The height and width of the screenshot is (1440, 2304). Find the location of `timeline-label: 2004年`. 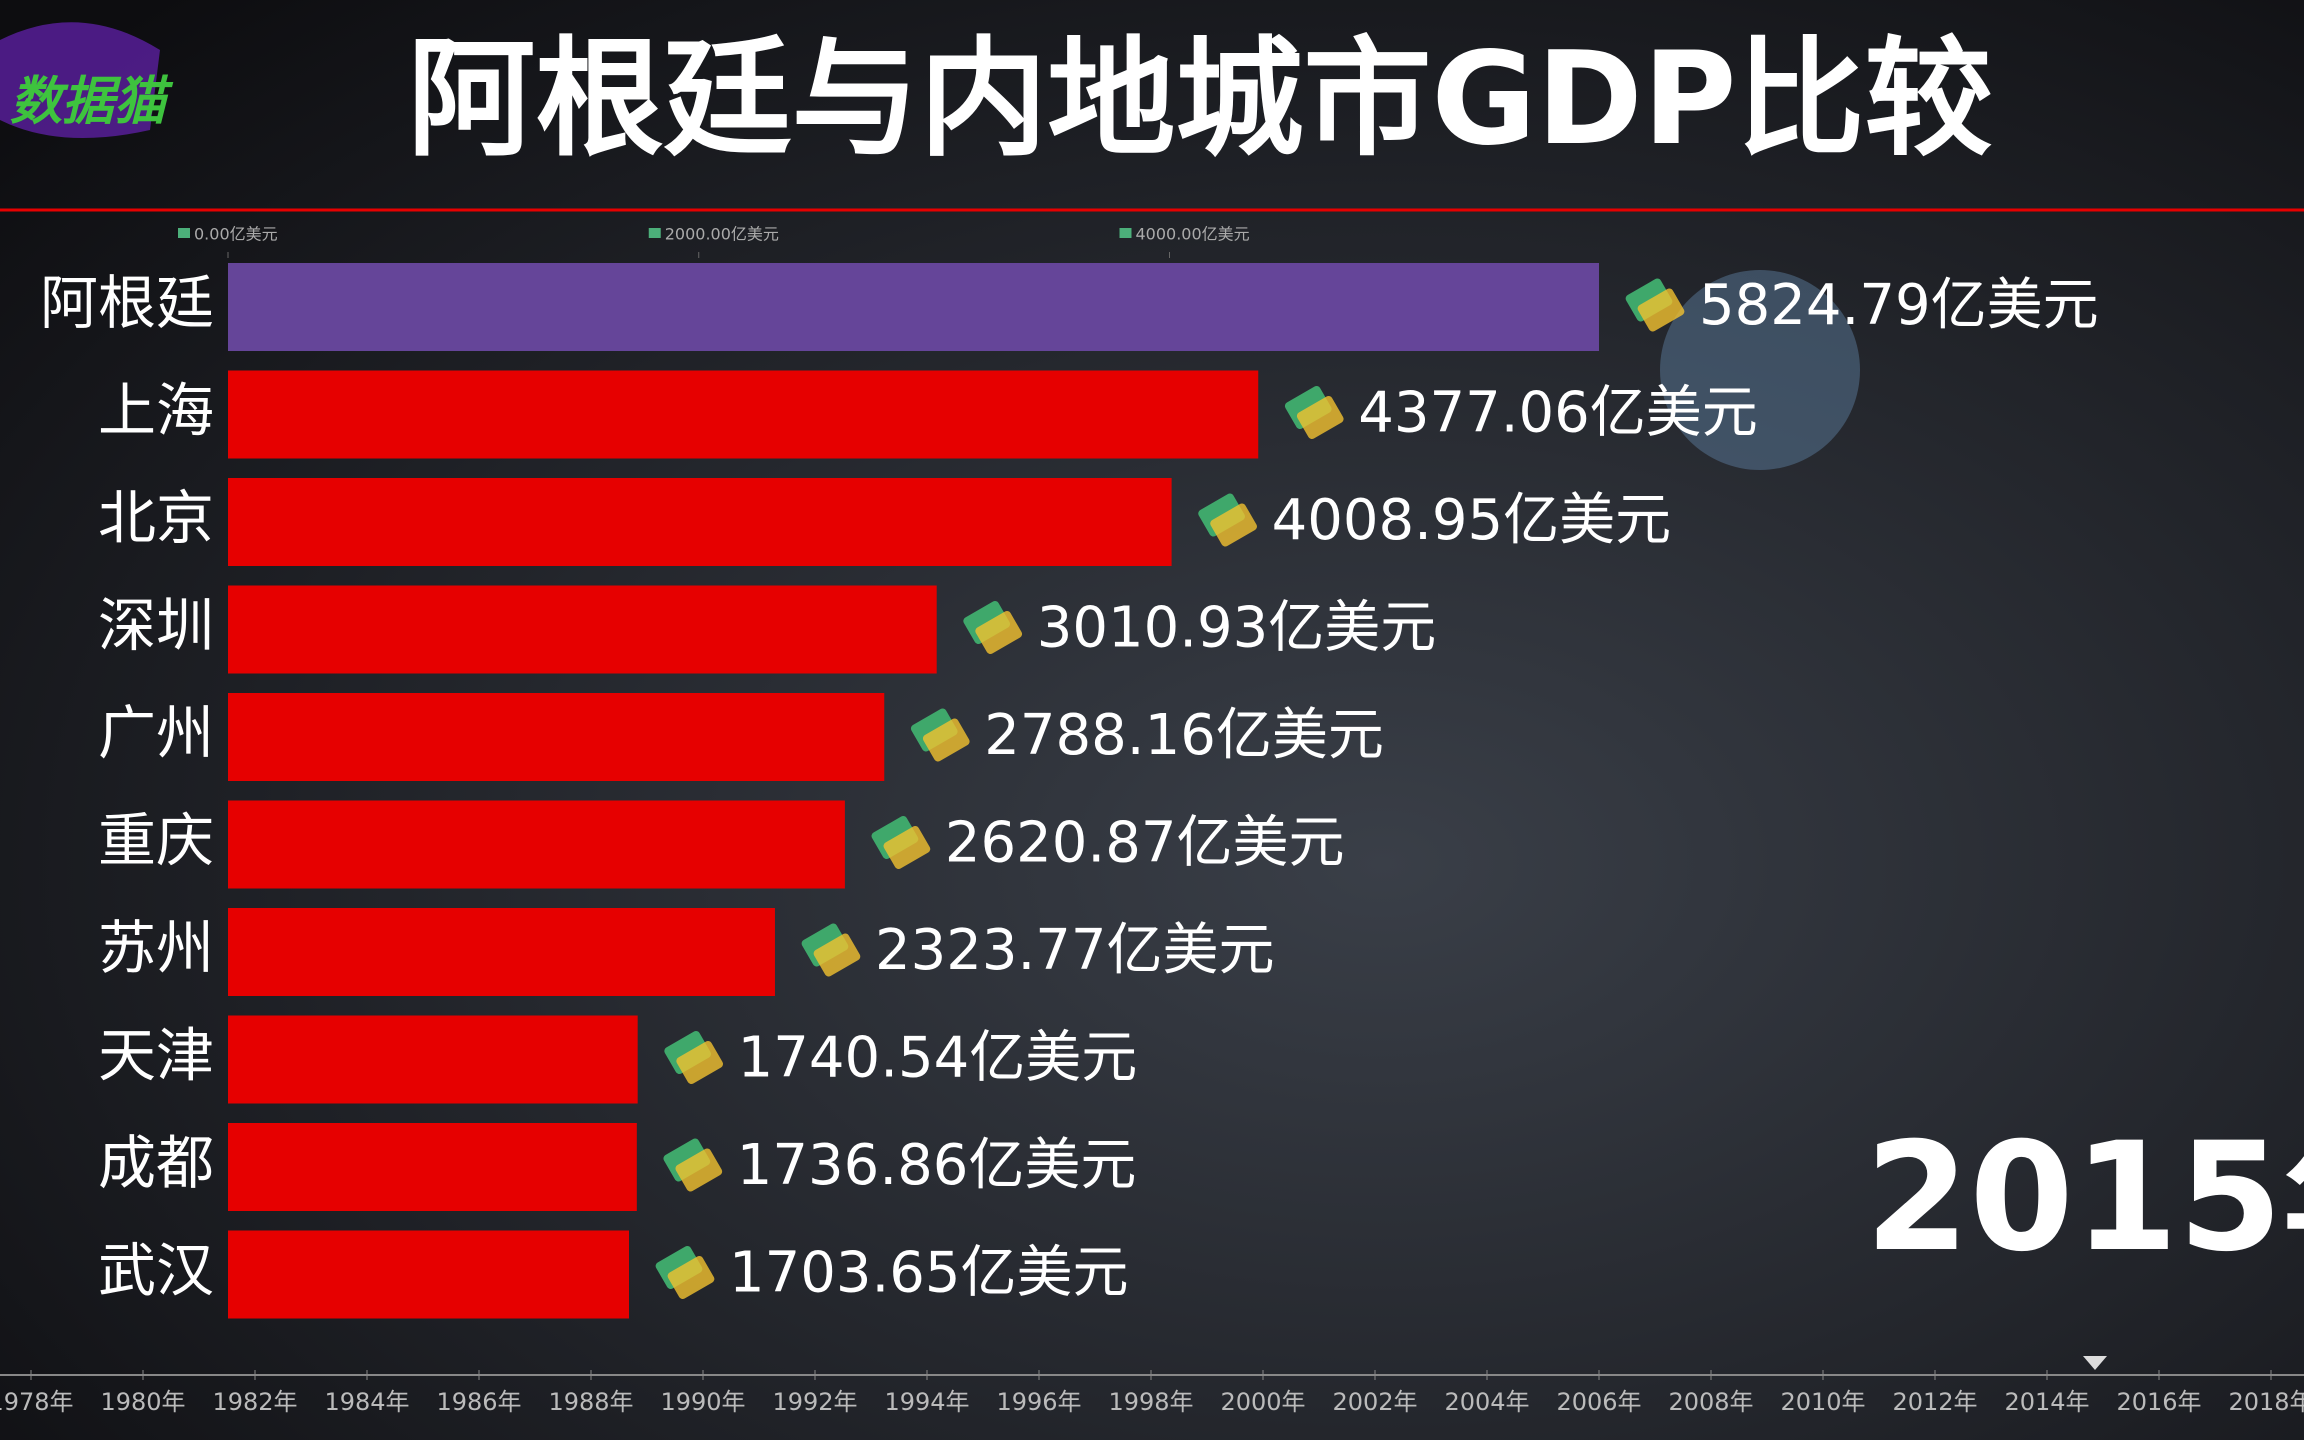

timeline-label: 2004年 is located at coordinates (1486, 1402).